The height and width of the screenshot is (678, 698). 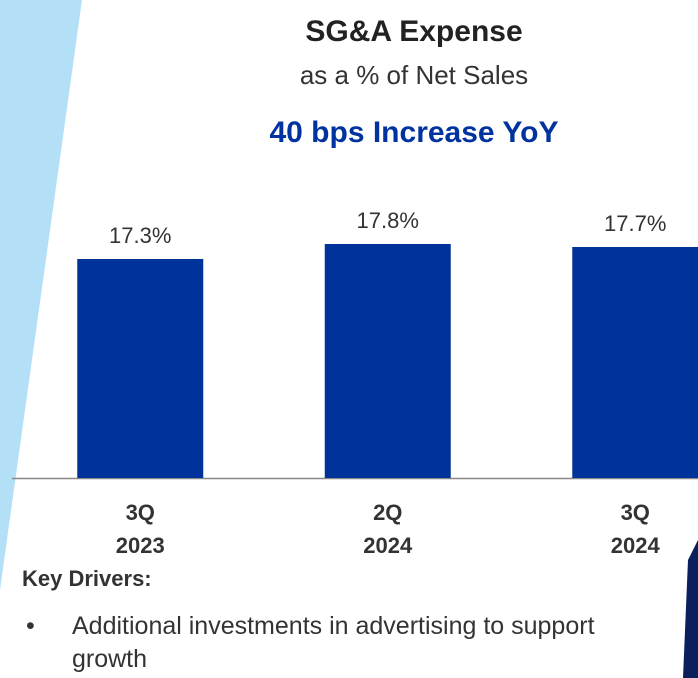 I want to click on x-tick-label: 2Q 2024, so click(x=388, y=529).